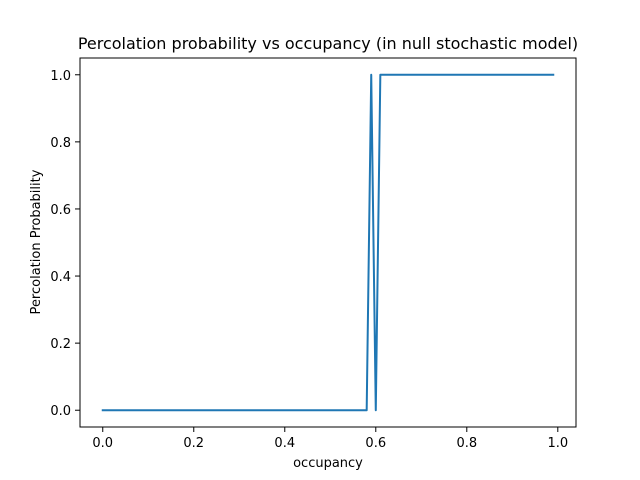 The image size is (640, 480). What do you see at coordinates (60, 76) in the screenshot?
I see `y-tick-label: 1.0` at bounding box center [60, 76].